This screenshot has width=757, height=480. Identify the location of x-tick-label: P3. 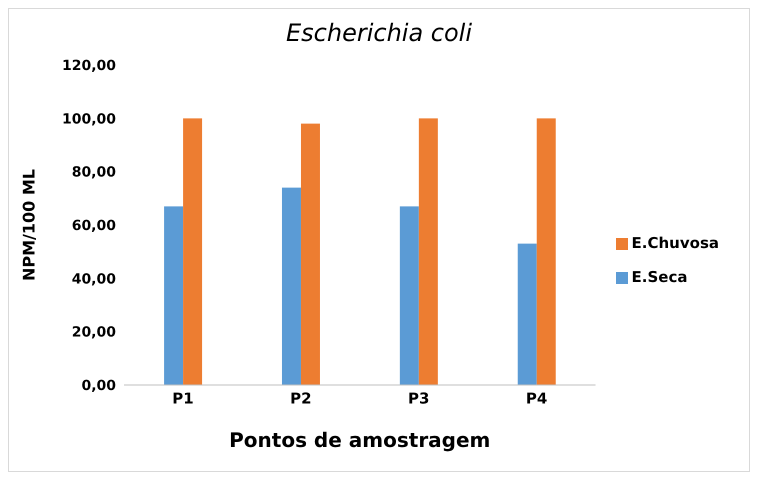
(419, 399).